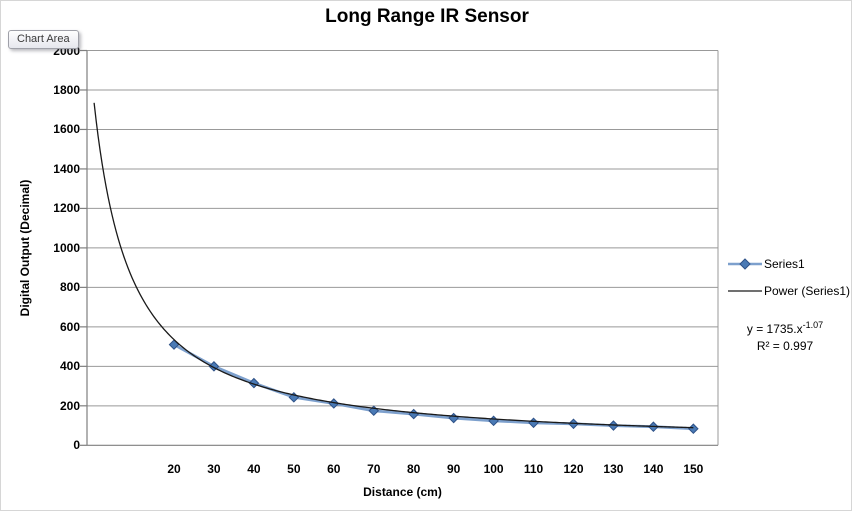  Describe the element at coordinates (66, 168) in the screenshot. I see `y-tick-label: 1400` at that location.